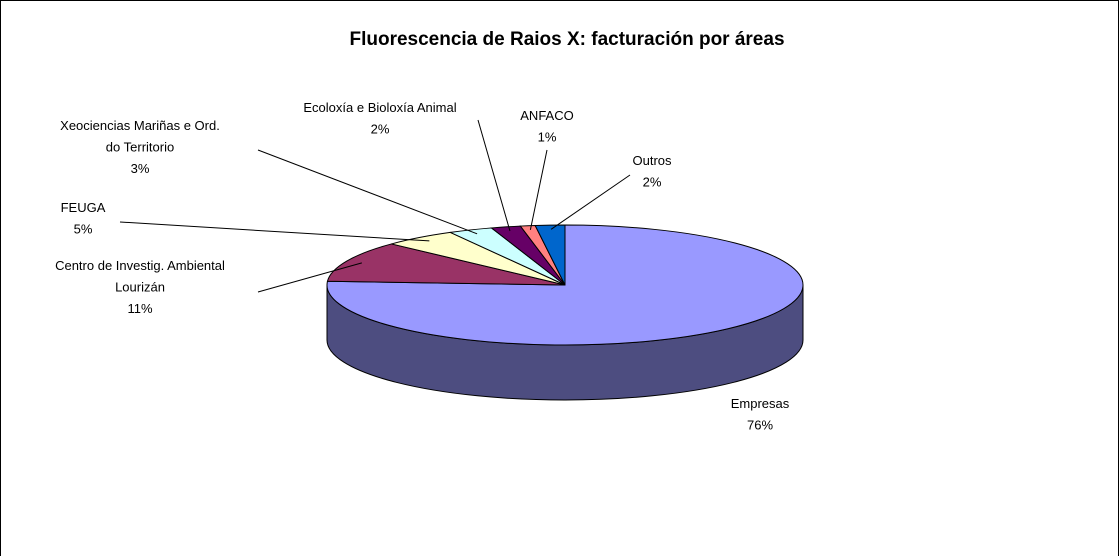 The height and width of the screenshot is (556, 1120). I want to click on value-label: 5%, so click(83, 229).